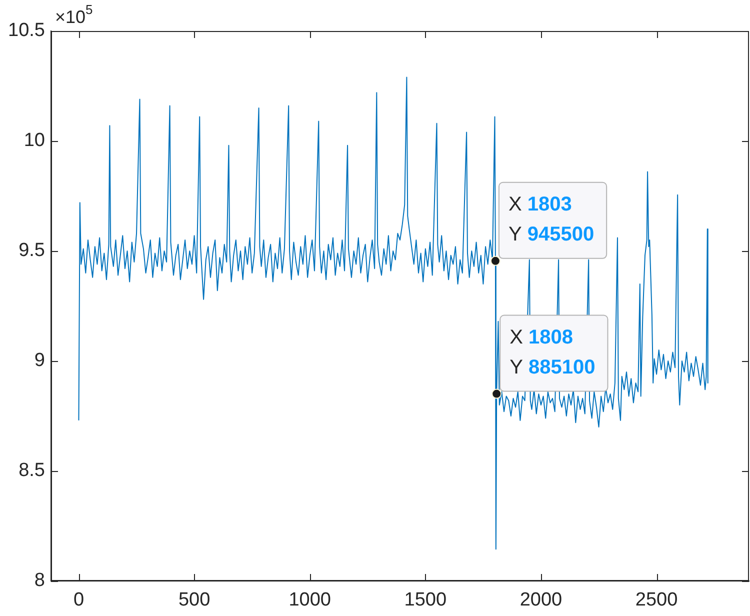  What do you see at coordinates (309, 600) in the screenshot?
I see `x-tick-label: 1000` at bounding box center [309, 600].